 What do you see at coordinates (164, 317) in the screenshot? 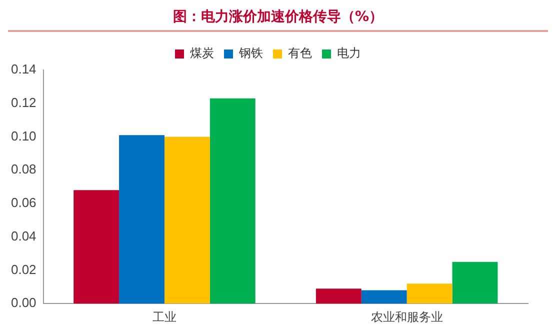
I see `x-tick-label: 工业` at bounding box center [164, 317].